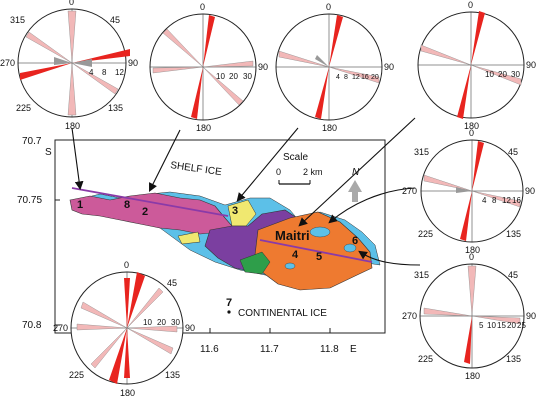 Image resolution: width=542 pixels, height=400 pixels. I want to click on scale-zero: 0, so click(278, 172).